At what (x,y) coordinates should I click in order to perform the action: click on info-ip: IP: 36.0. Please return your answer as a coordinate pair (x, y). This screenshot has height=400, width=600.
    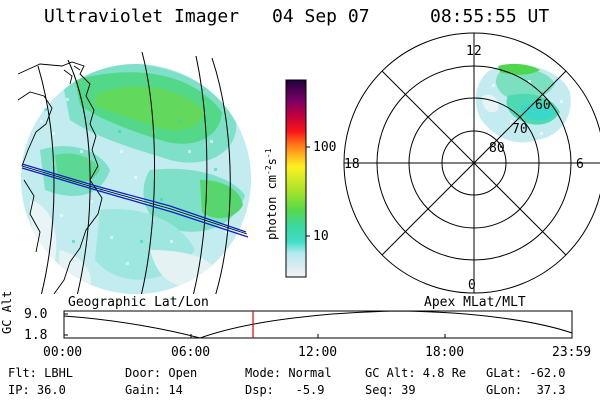
    Looking at the image, I should click on (37, 390).